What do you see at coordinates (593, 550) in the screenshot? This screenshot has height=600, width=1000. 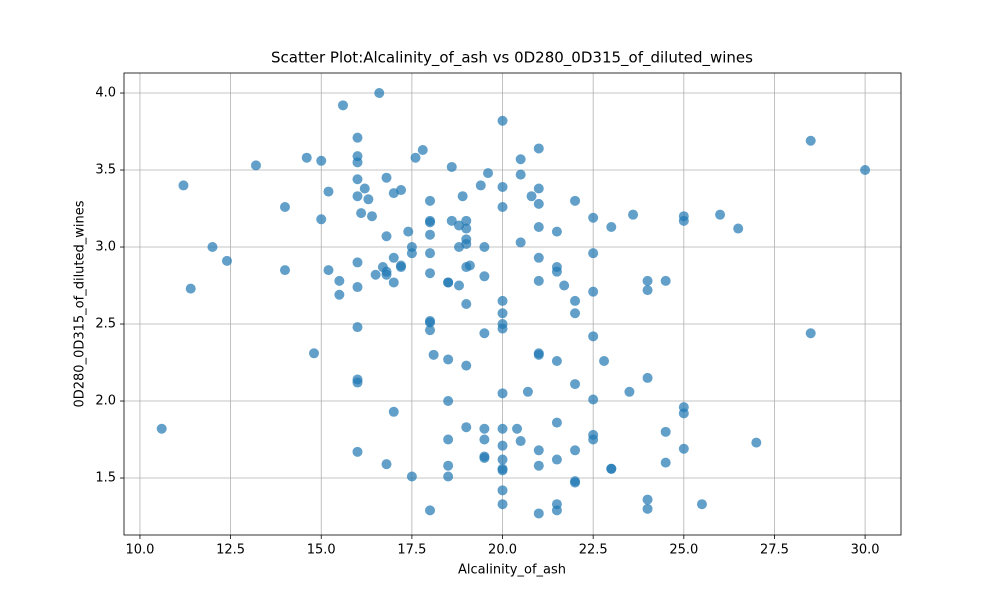 I see `x-tick-label: 22.5` at bounding box center [593, 550].